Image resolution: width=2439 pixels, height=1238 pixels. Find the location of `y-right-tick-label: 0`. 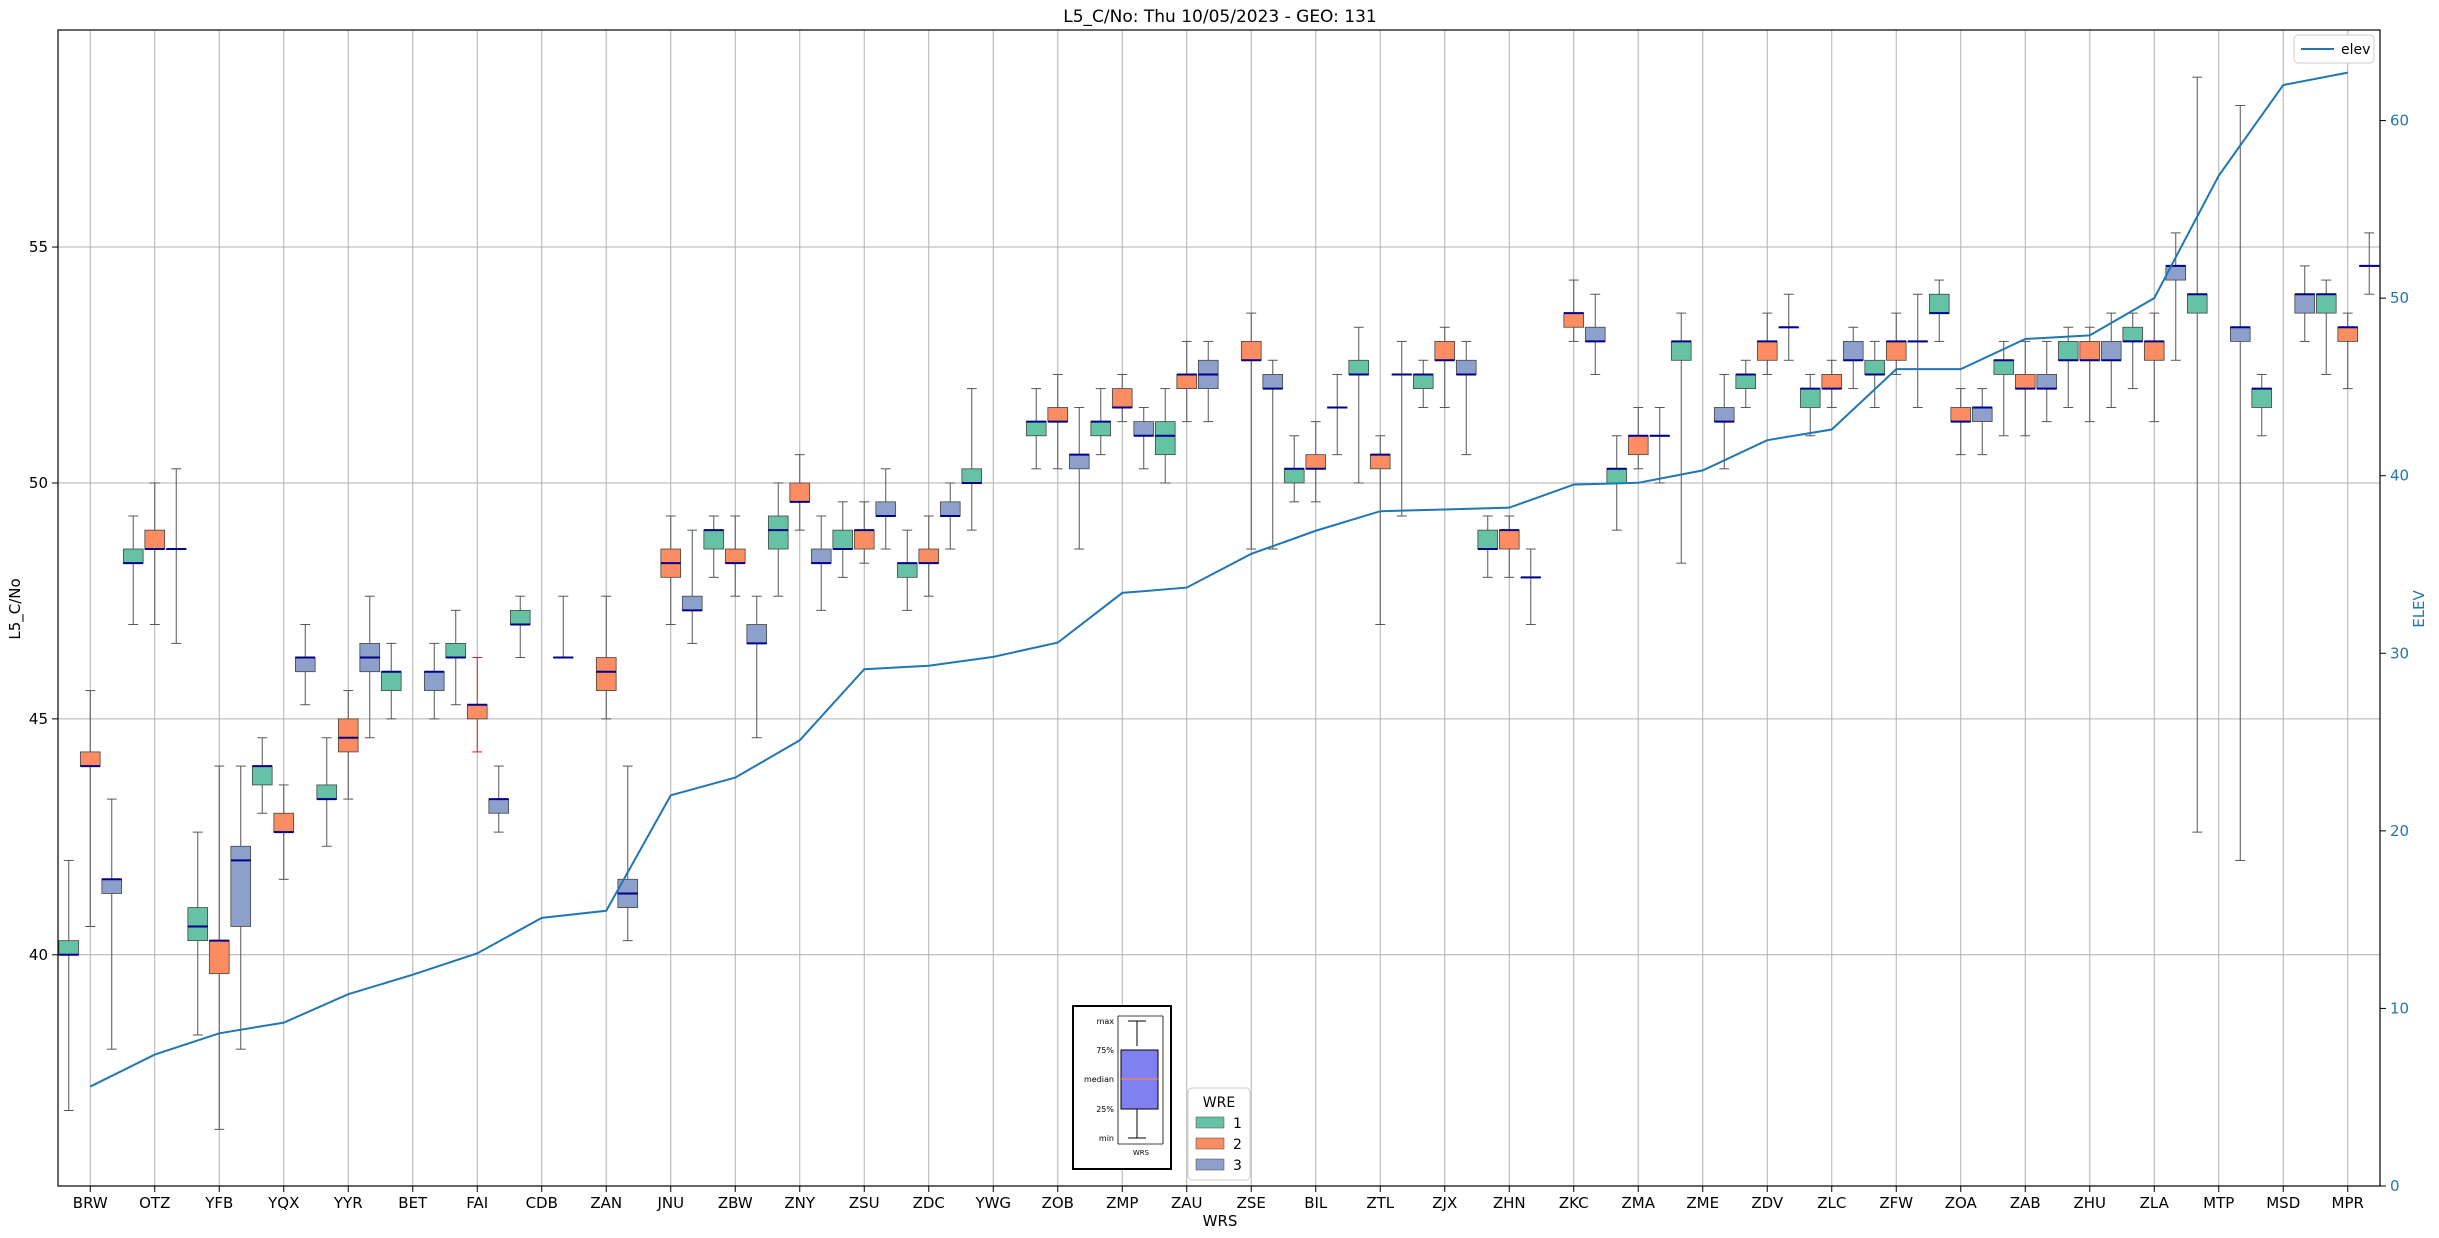

y-right-tick-label: 0 is located at coordinates (2395, 1186).